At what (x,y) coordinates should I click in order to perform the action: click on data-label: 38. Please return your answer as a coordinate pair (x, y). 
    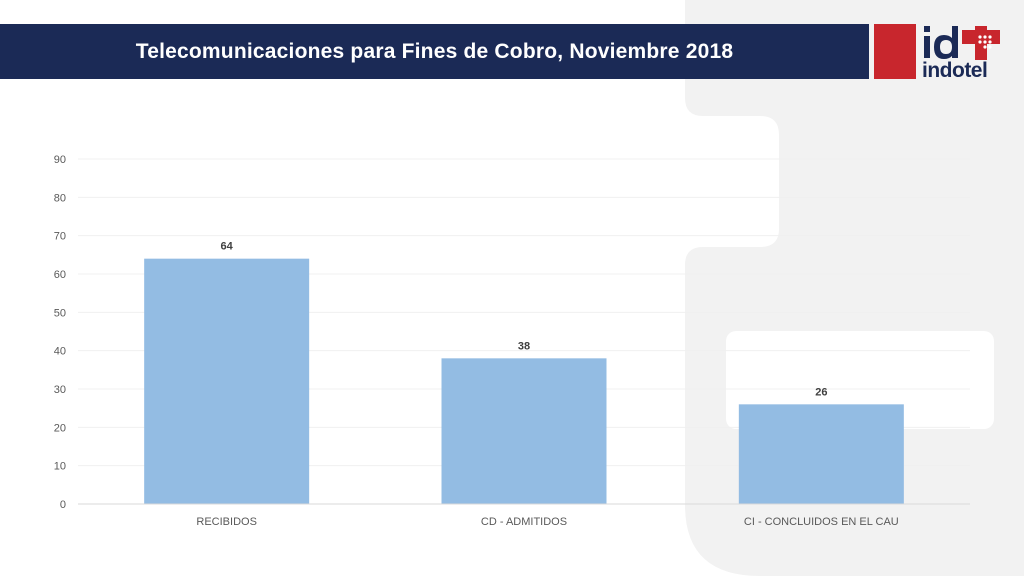
    Looking at the image, I should click on (524, 346).